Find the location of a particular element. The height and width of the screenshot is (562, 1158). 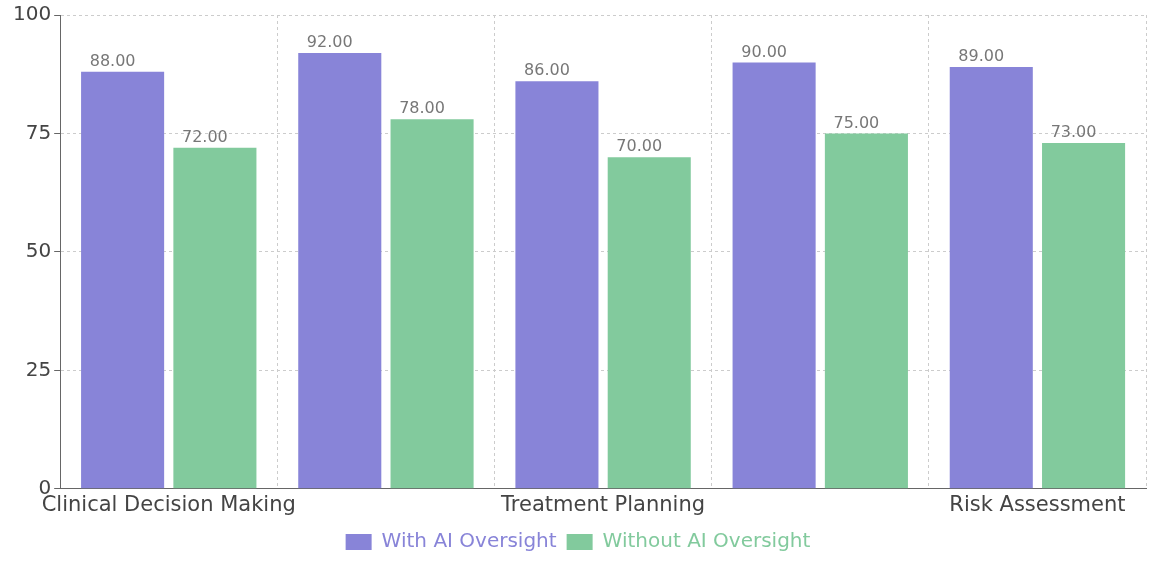

x-tick-label: Risk Assessment is located at coordinates (1037, 503).